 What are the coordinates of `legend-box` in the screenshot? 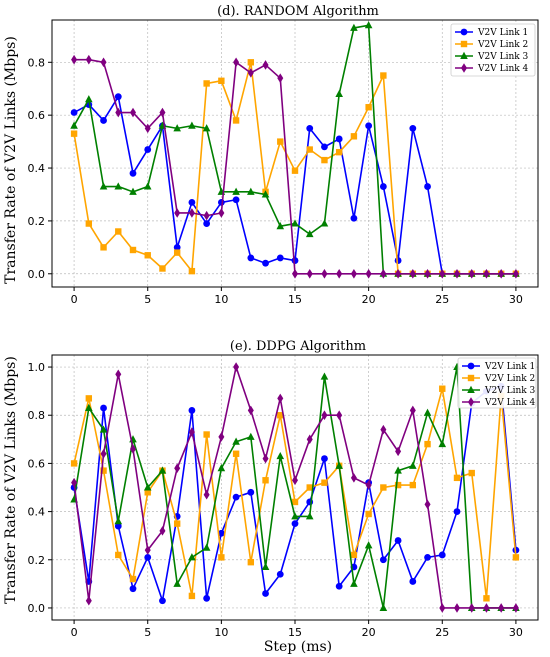 It's located at (497, 383).